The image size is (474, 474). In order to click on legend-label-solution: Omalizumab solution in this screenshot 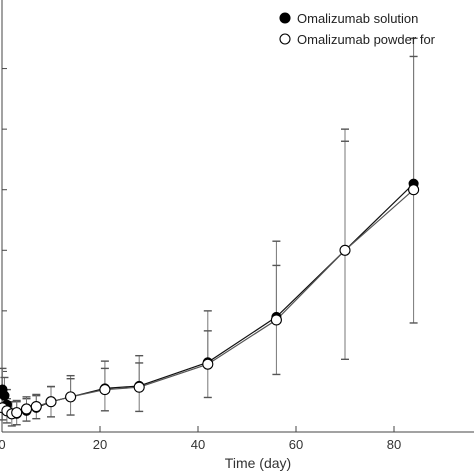, I will do `click(357, 18)`.